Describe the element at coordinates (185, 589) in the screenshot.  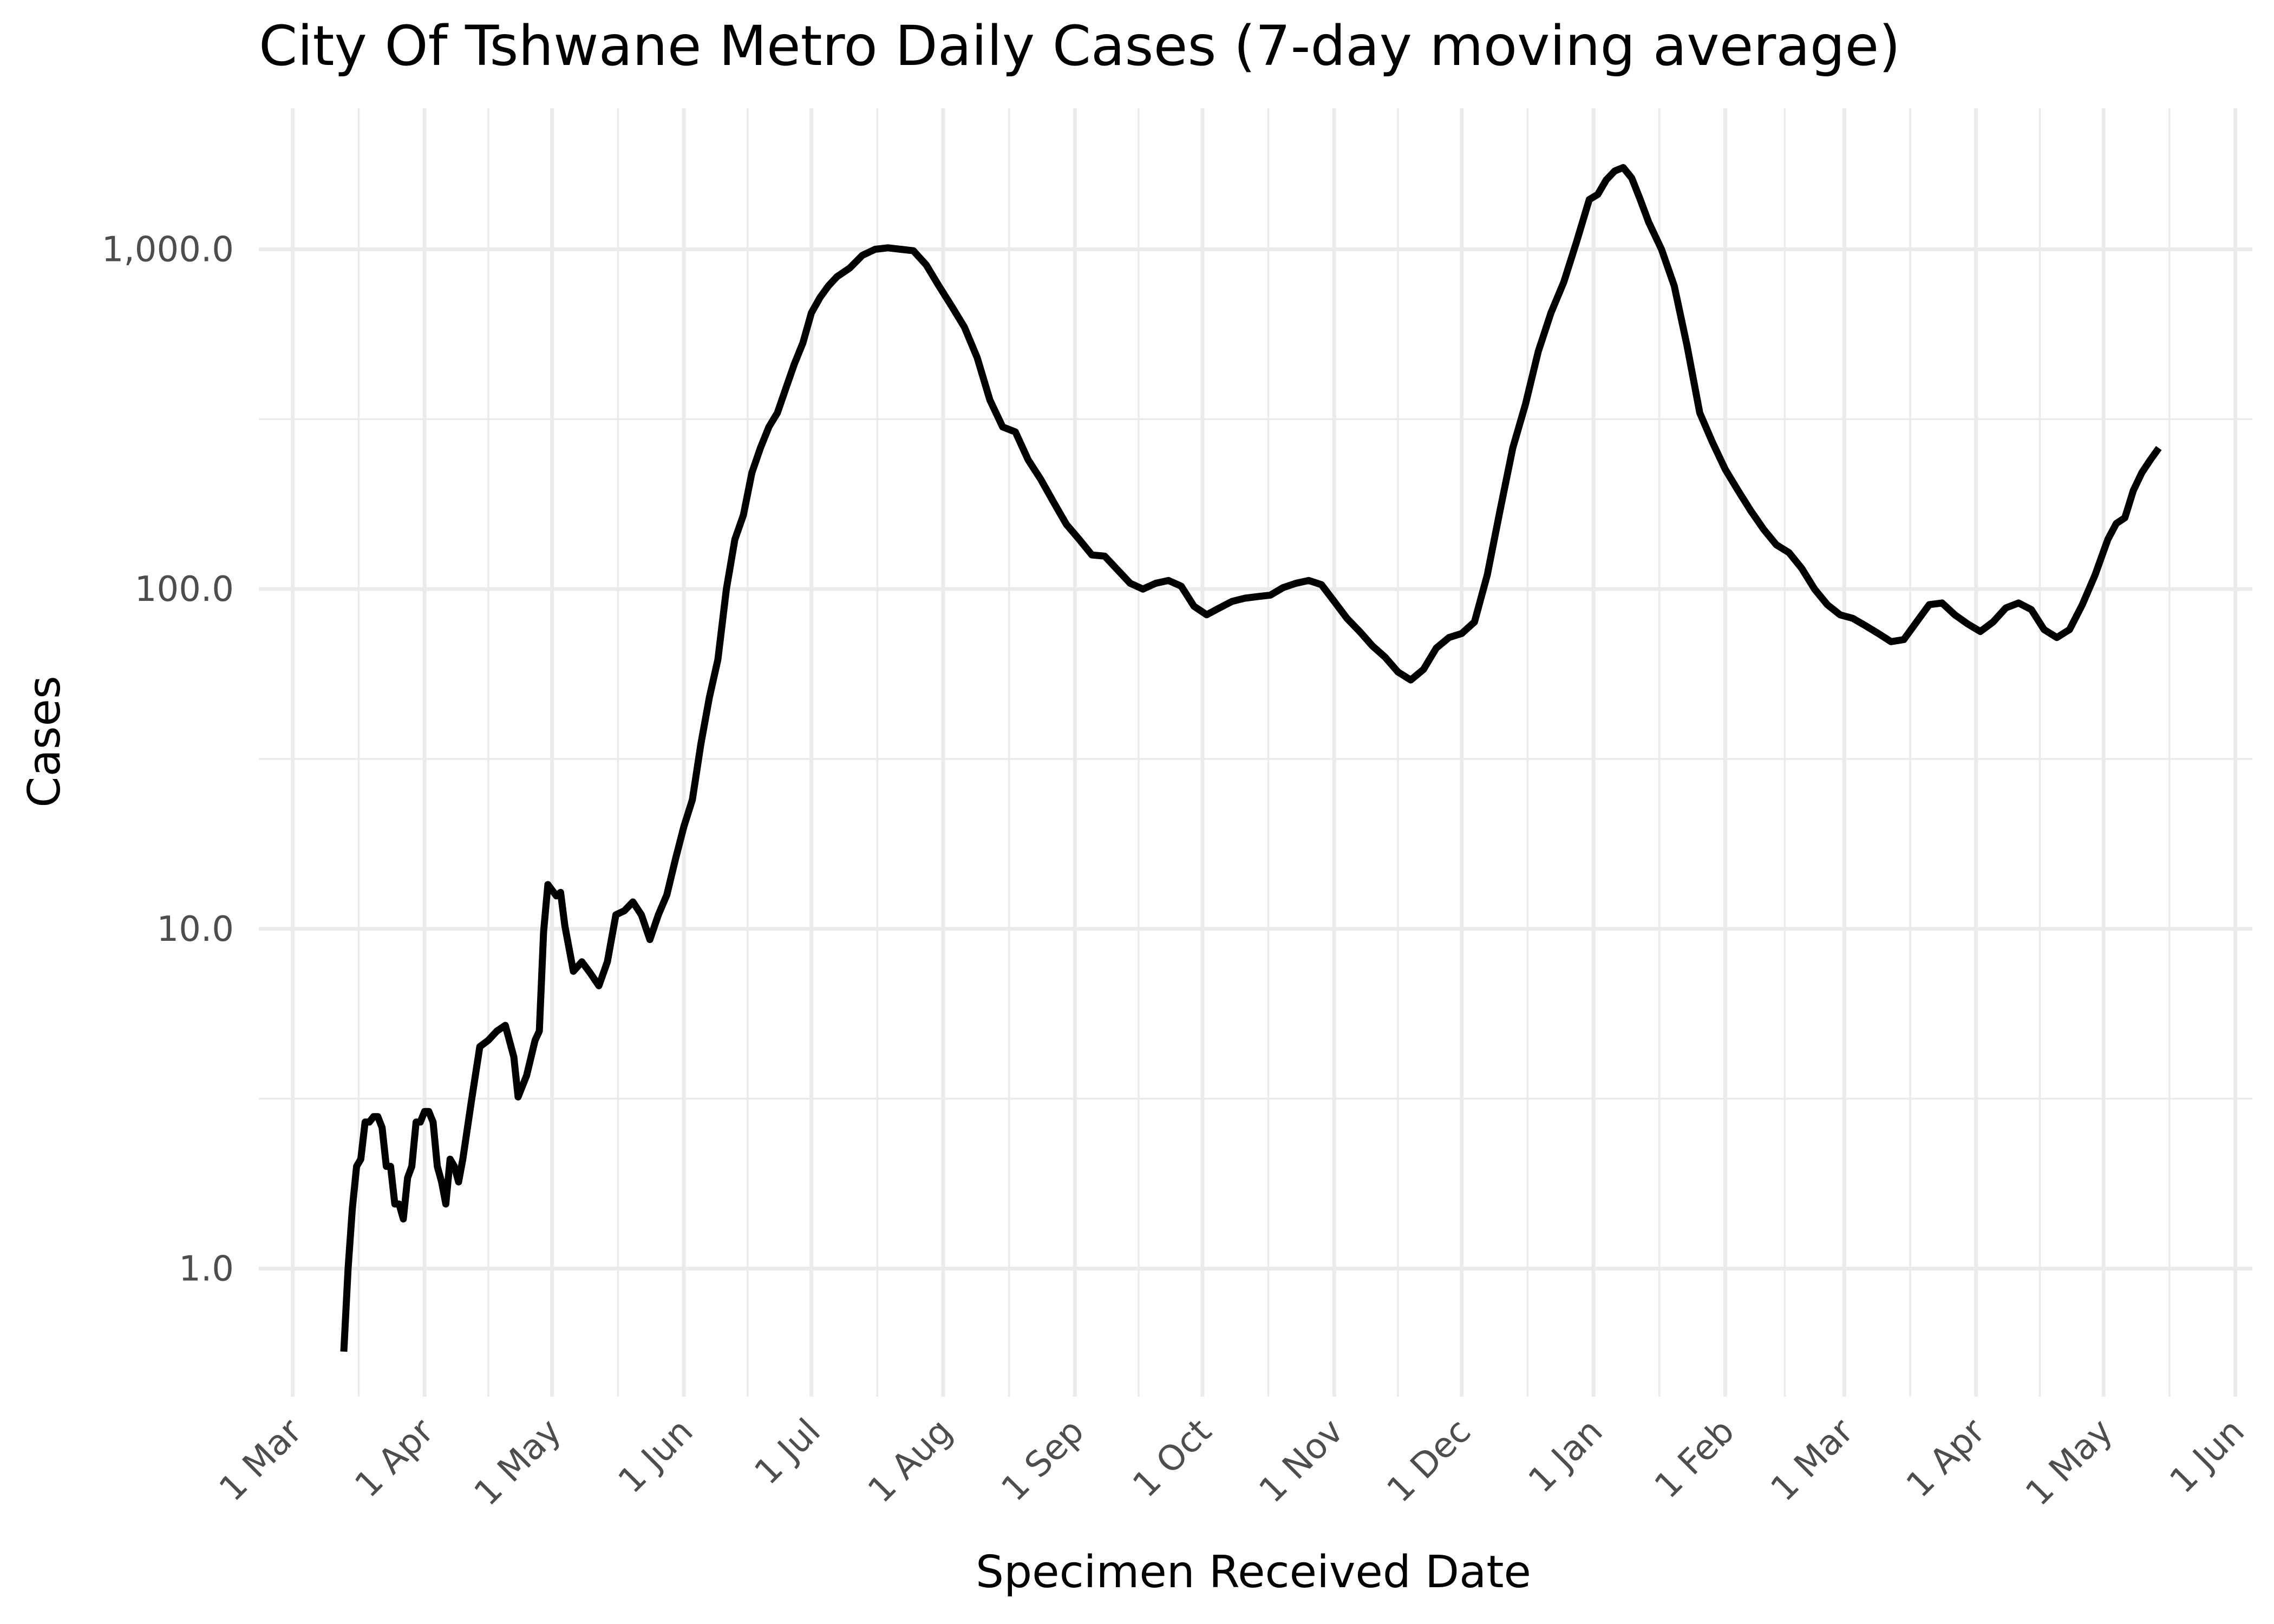
I see `y-tick-label: 100.0` at that location.